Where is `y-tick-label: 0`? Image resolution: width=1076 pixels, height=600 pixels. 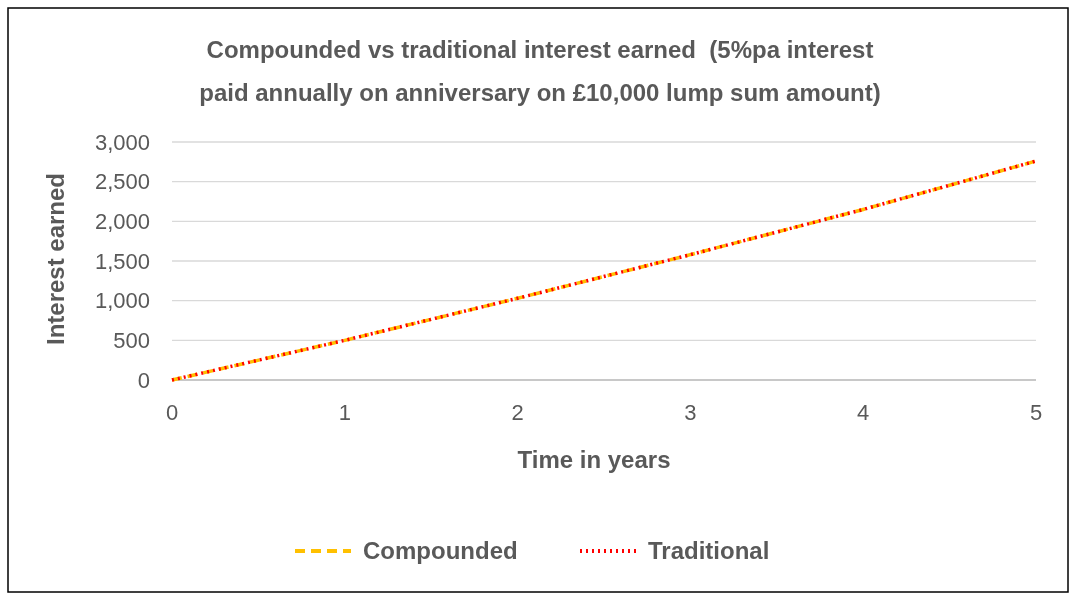
y-tick-label: 0 is located at coordinates (143, 380).